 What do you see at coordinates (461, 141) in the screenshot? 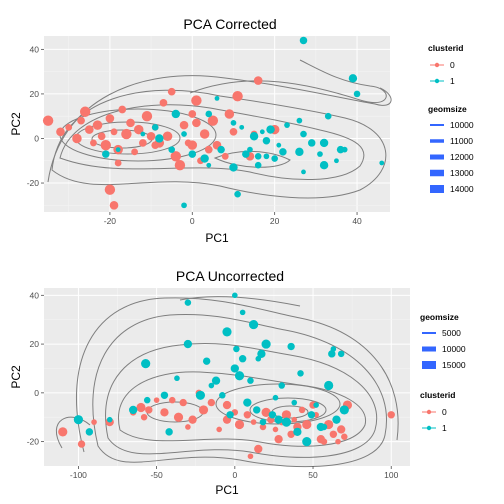
I see `legend-size-label: 11000` at bounding box center [461, 141].